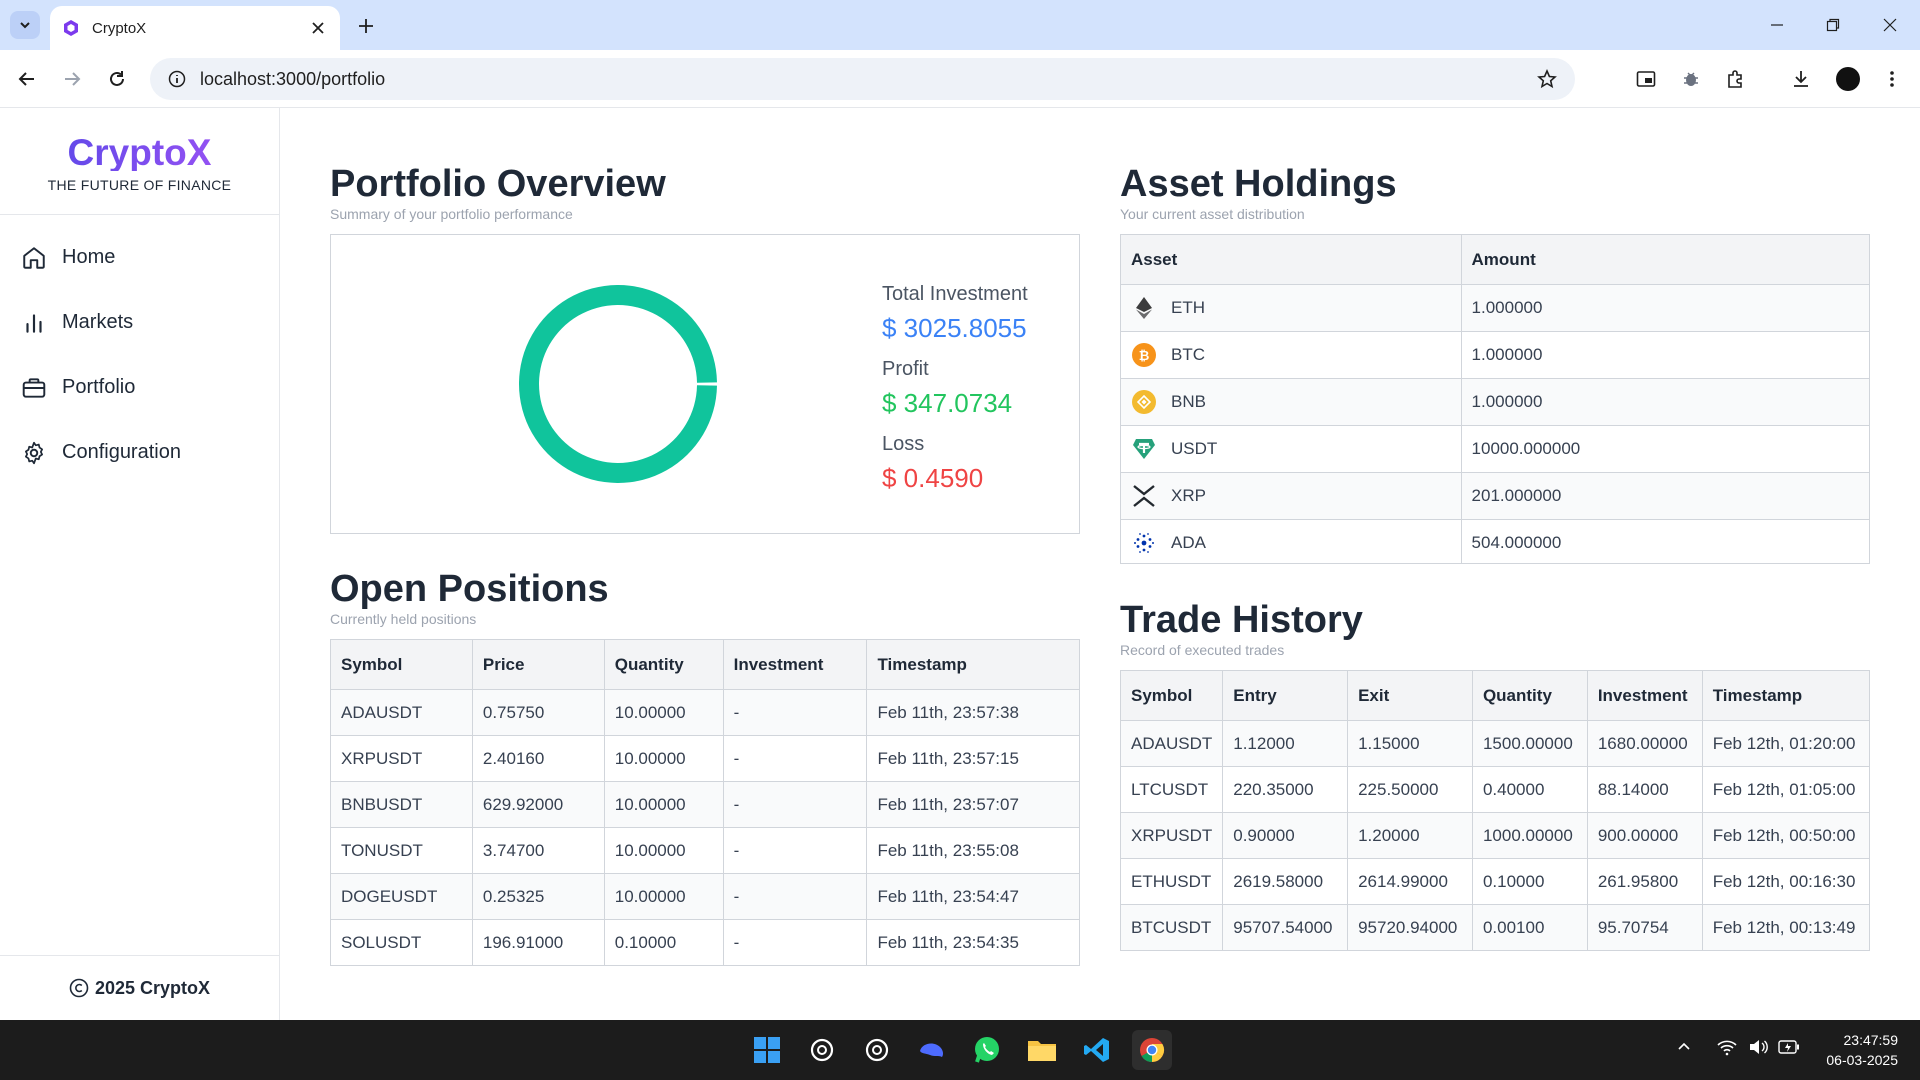 The width and height of the screenshot is (1920, 1080). I want to click on reload-button, so click(117, 79).